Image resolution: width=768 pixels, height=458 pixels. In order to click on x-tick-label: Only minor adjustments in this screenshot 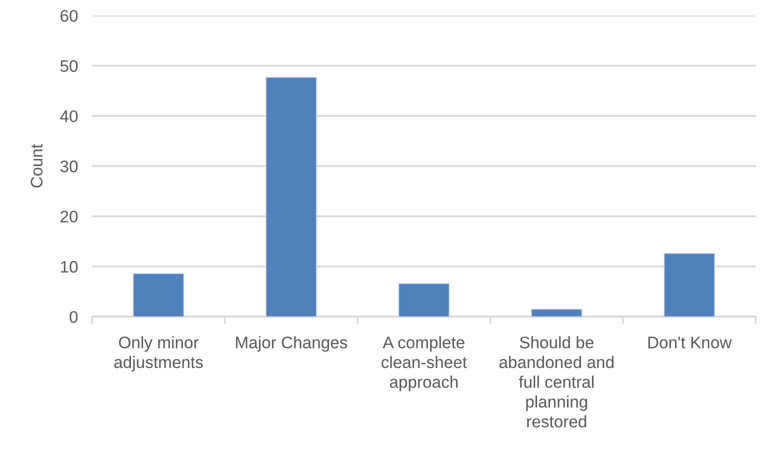, I will do `click(158, 354)`.